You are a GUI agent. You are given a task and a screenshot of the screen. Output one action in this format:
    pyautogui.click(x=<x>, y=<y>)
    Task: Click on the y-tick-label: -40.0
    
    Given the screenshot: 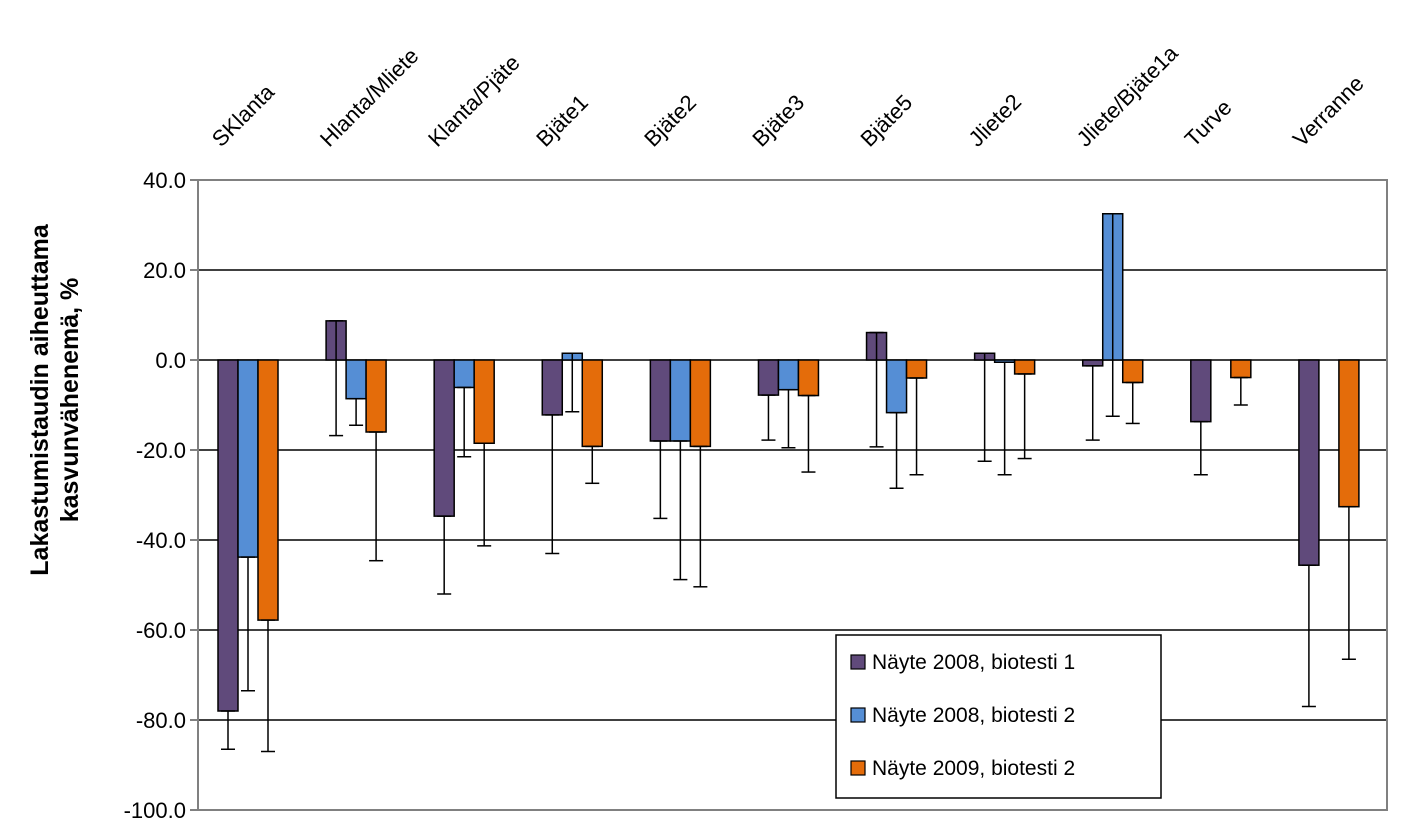 What is the action you would take?
    pyautogui.click(x=161, y=540)
    